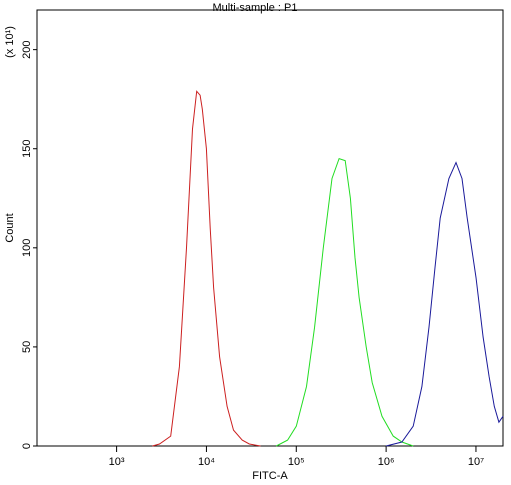  Describe the element at coordinates (27, 49) in the screenshot. I see `y-tick-label: 200` at that location.